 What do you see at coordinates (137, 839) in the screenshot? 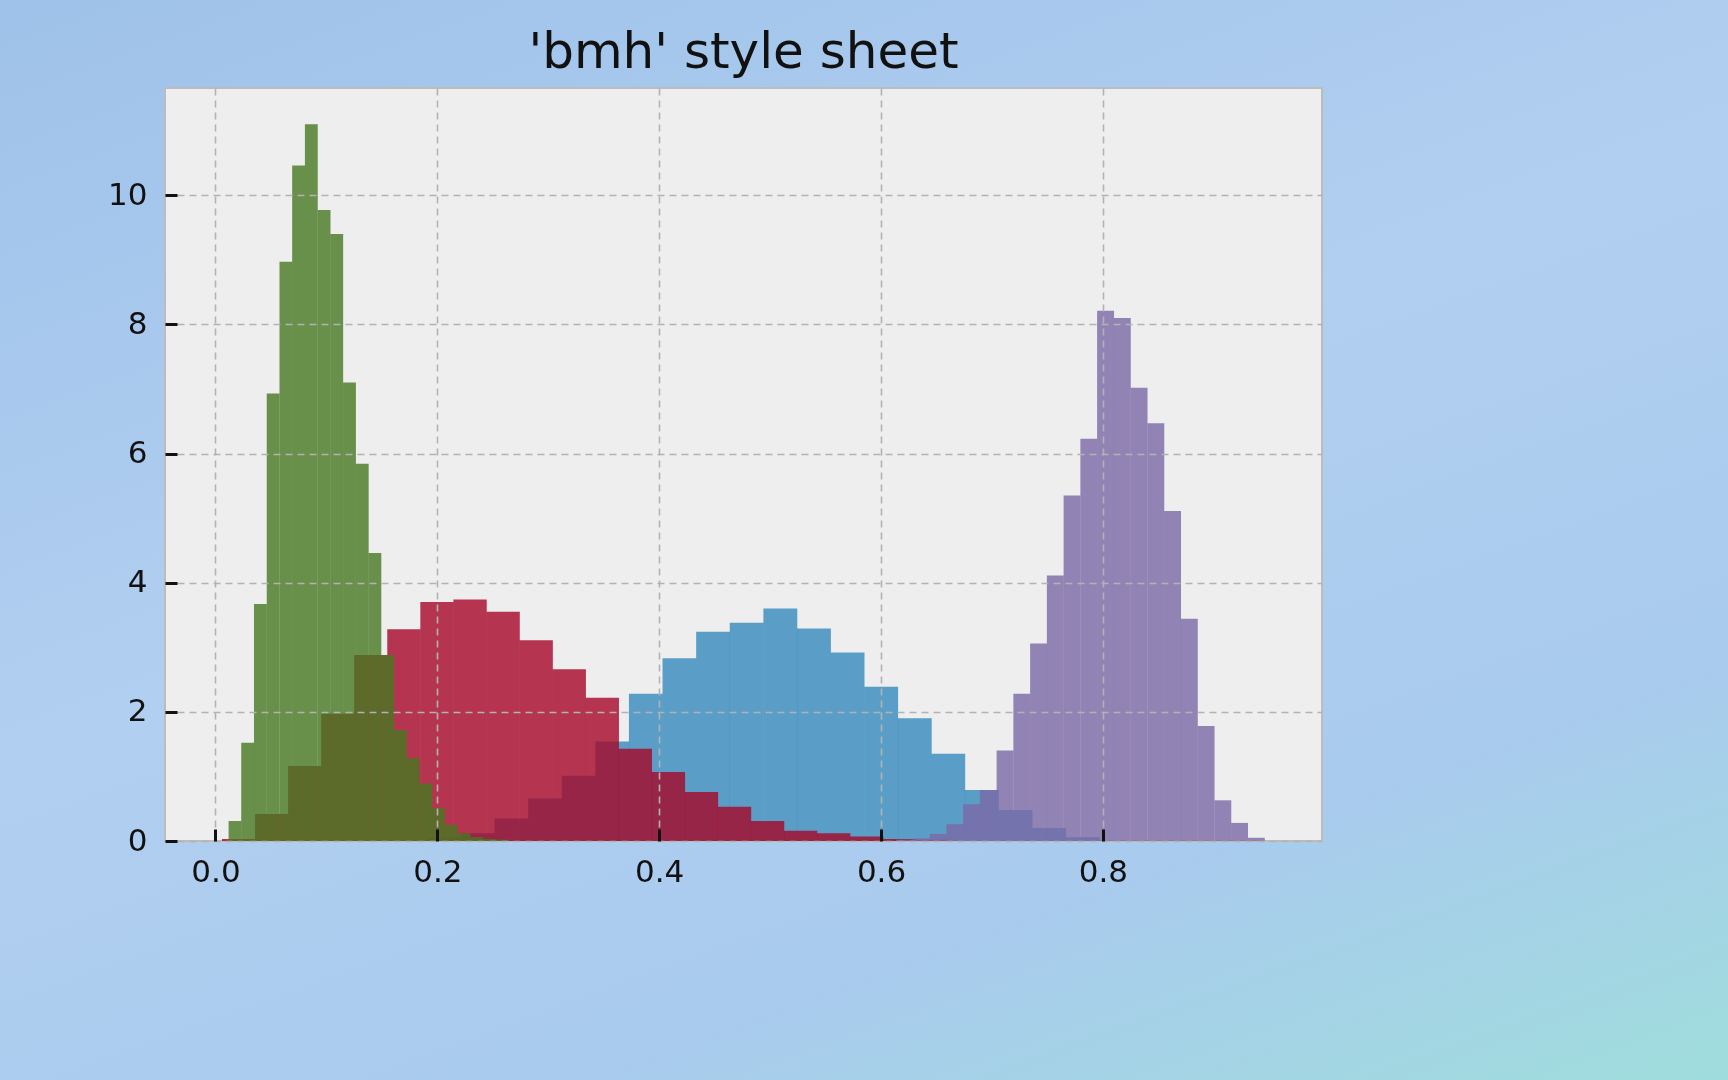
I see `y-tick-label: 0` at bounding box center [137, 839].